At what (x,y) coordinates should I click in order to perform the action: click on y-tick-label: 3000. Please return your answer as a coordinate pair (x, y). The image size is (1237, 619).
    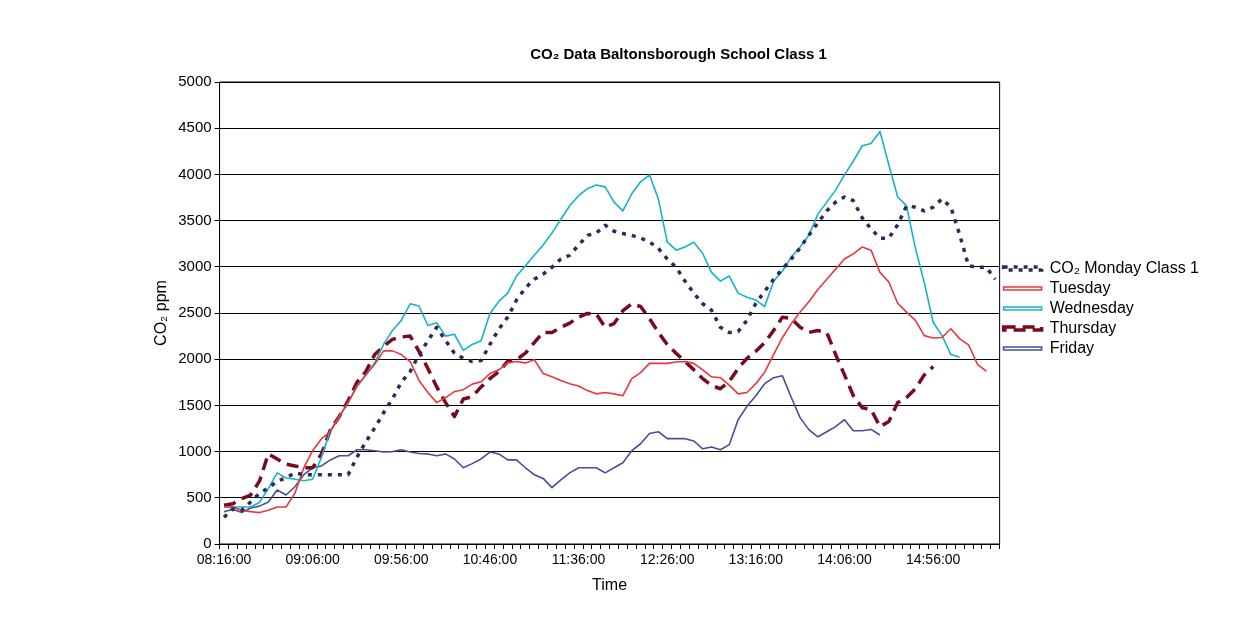
    Looking at the image, I should click on (195, 265).